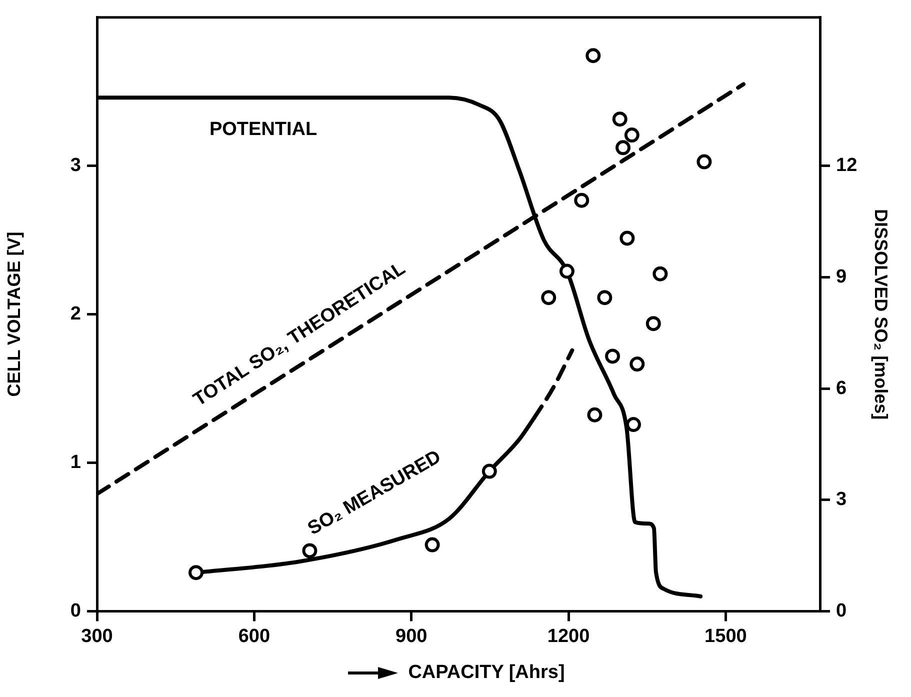 This screenshot has width=911, height=697. I want to click on y2-tick-label: 6, so click(841, 388).